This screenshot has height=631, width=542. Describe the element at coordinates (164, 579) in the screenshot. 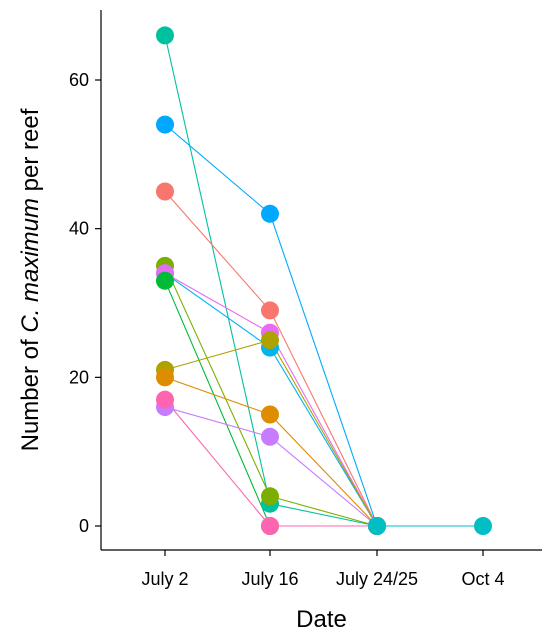

I see `x-tick-label: July 2` at that location.